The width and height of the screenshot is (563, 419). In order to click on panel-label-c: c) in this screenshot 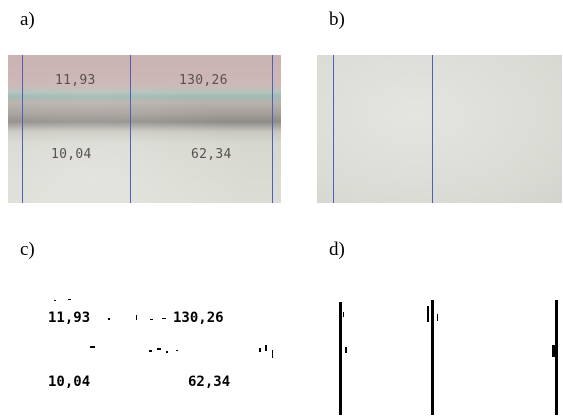, I will do `click(27, 249)`.